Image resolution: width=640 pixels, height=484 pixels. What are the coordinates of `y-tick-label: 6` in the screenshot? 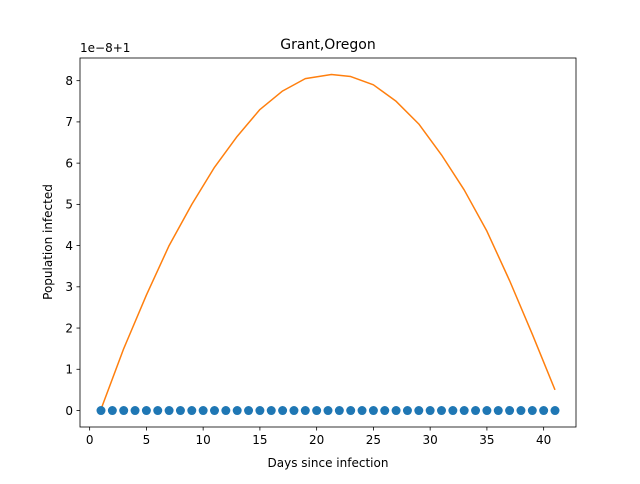 It's located at (69, 163).